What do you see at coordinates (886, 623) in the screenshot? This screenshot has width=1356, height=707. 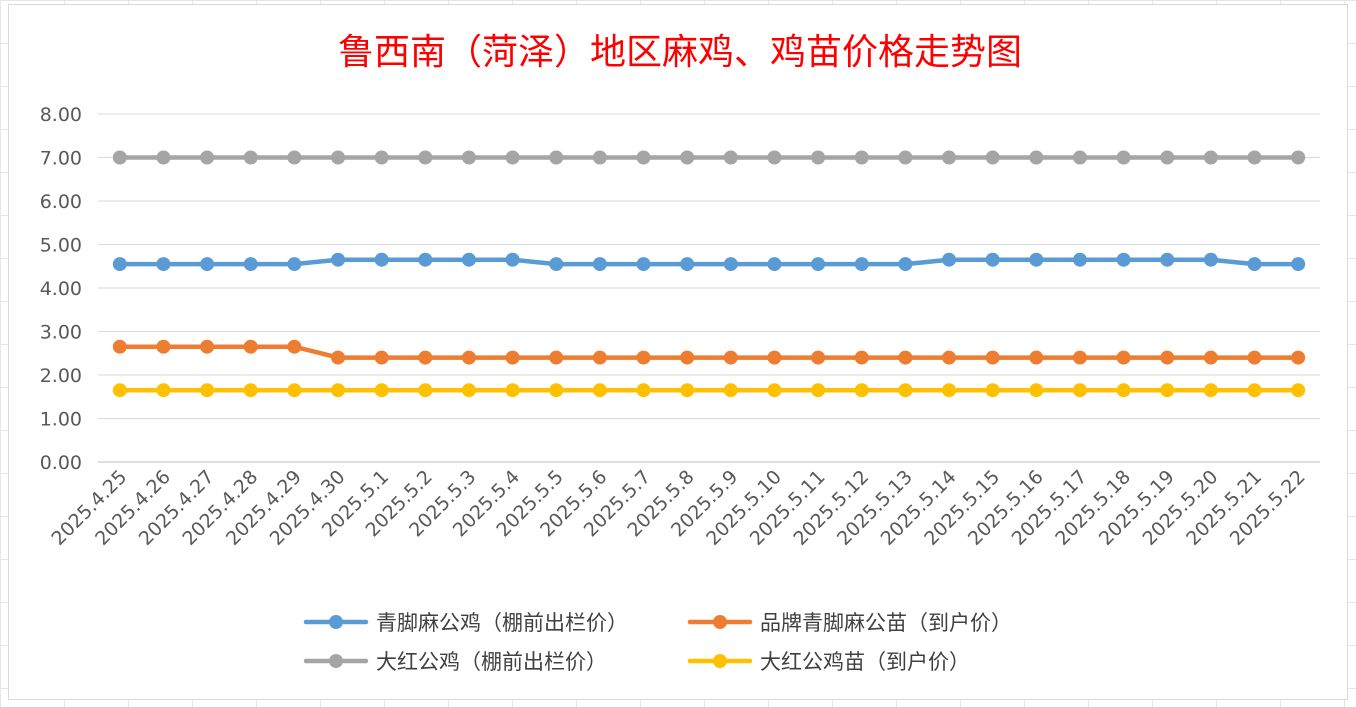 I see `legend-label: 品牌青脚麻公苗（到户价）` at bounding box center [886, 623].